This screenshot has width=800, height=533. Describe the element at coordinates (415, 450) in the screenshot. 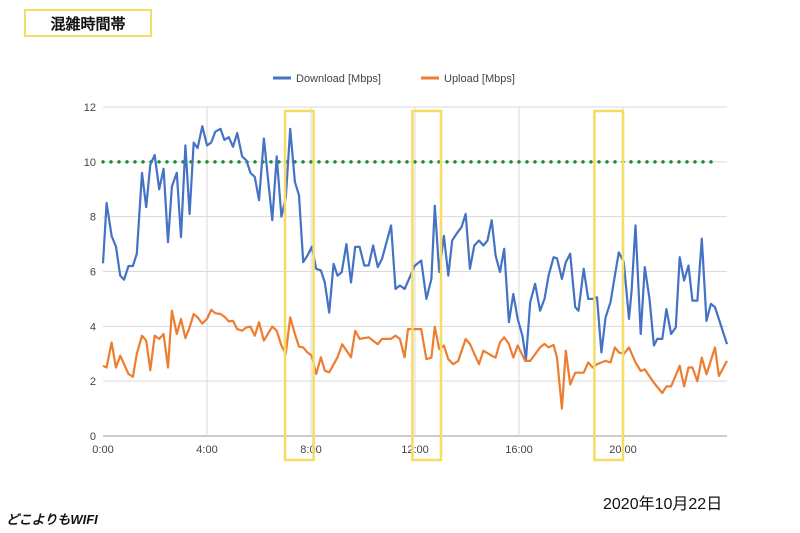

I see `x-tick-label: 12:00` at that location.